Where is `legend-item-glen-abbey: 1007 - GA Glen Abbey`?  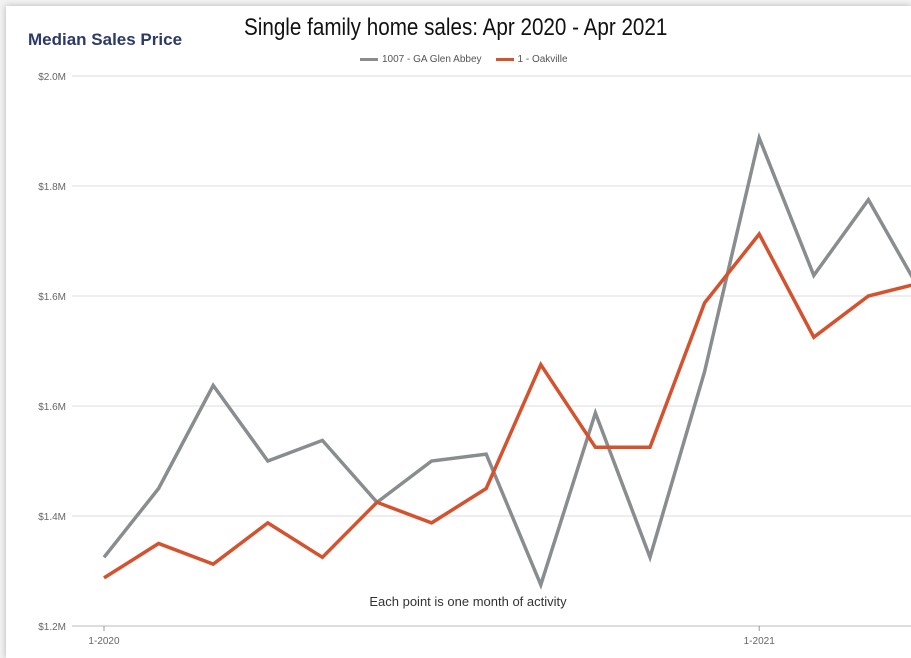 legend-item-glen-abbey: 1007 - GA Glen Abbey is located at coordinates (421, 59).